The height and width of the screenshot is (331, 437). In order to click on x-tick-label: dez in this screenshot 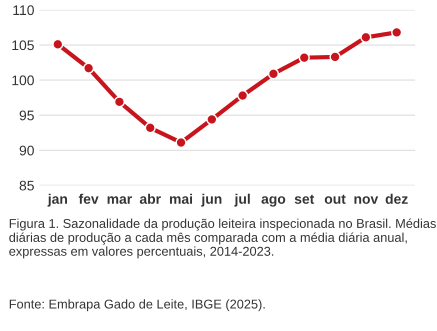, I will do `click(397, 199)`.